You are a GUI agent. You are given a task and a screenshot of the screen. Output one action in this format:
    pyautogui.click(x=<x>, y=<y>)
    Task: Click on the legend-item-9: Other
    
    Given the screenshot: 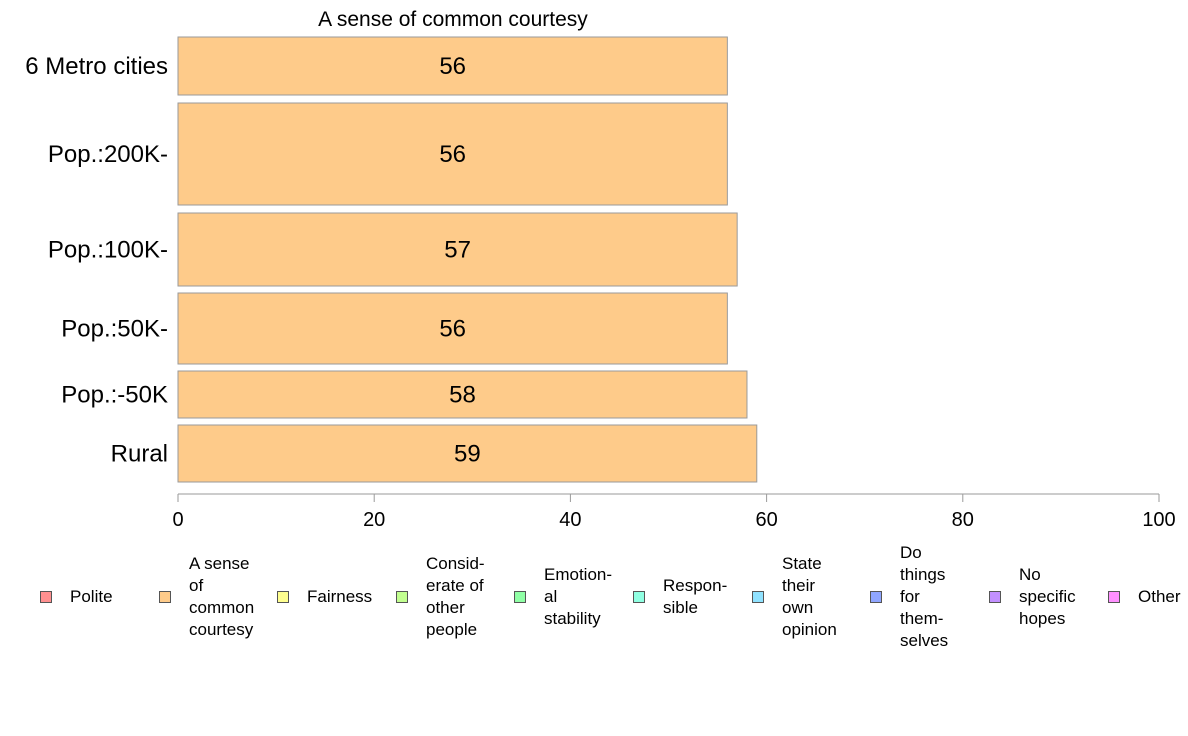 What is the action you would take?
    pyautogui.click(x=1144, y=597)
    